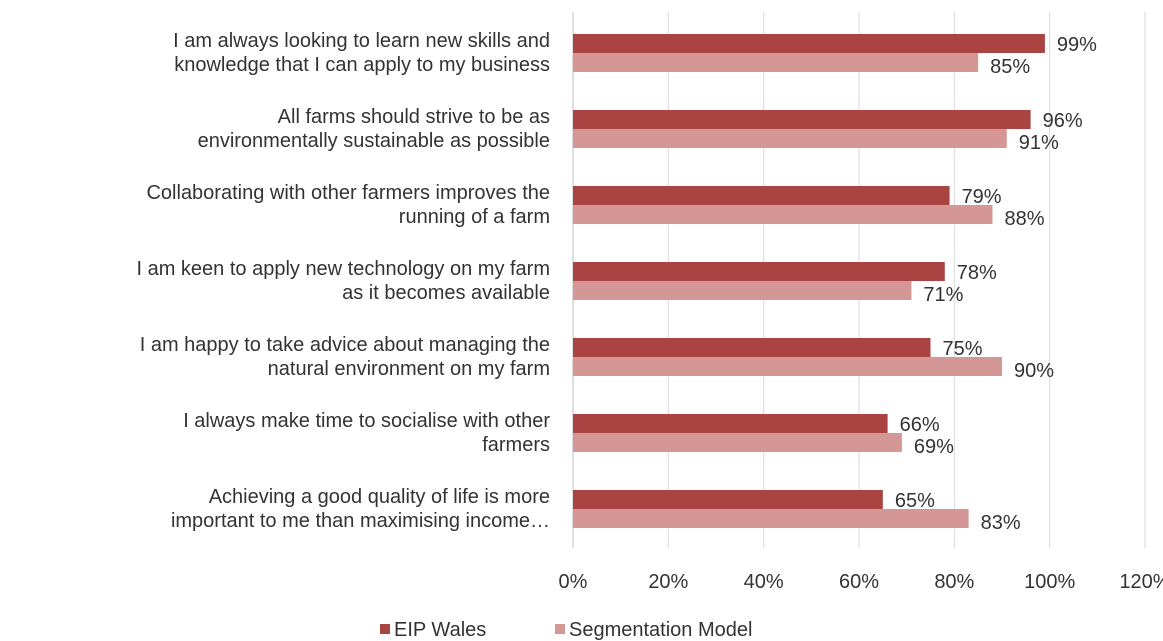 Image resolution: width=1163 pixels, height=641 pixels. Describe the element at coordinates (934, 447) in the screenshot. I see `data-label: 69%` at that location.